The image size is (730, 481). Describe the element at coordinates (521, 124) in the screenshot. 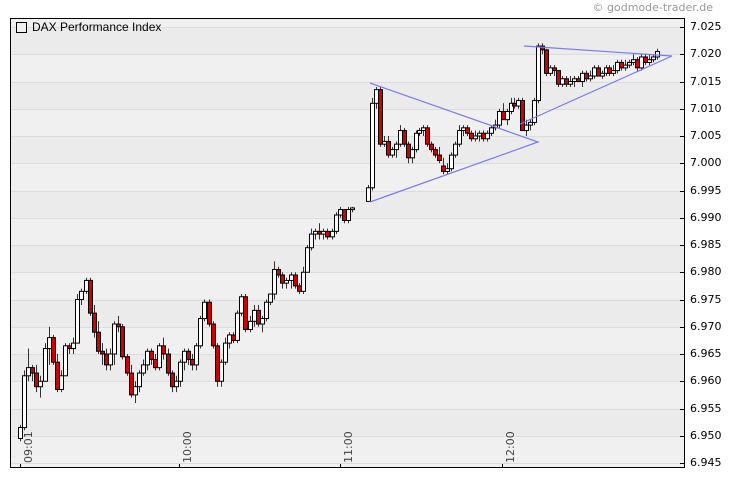

I see `trendline-annotations` at that location.